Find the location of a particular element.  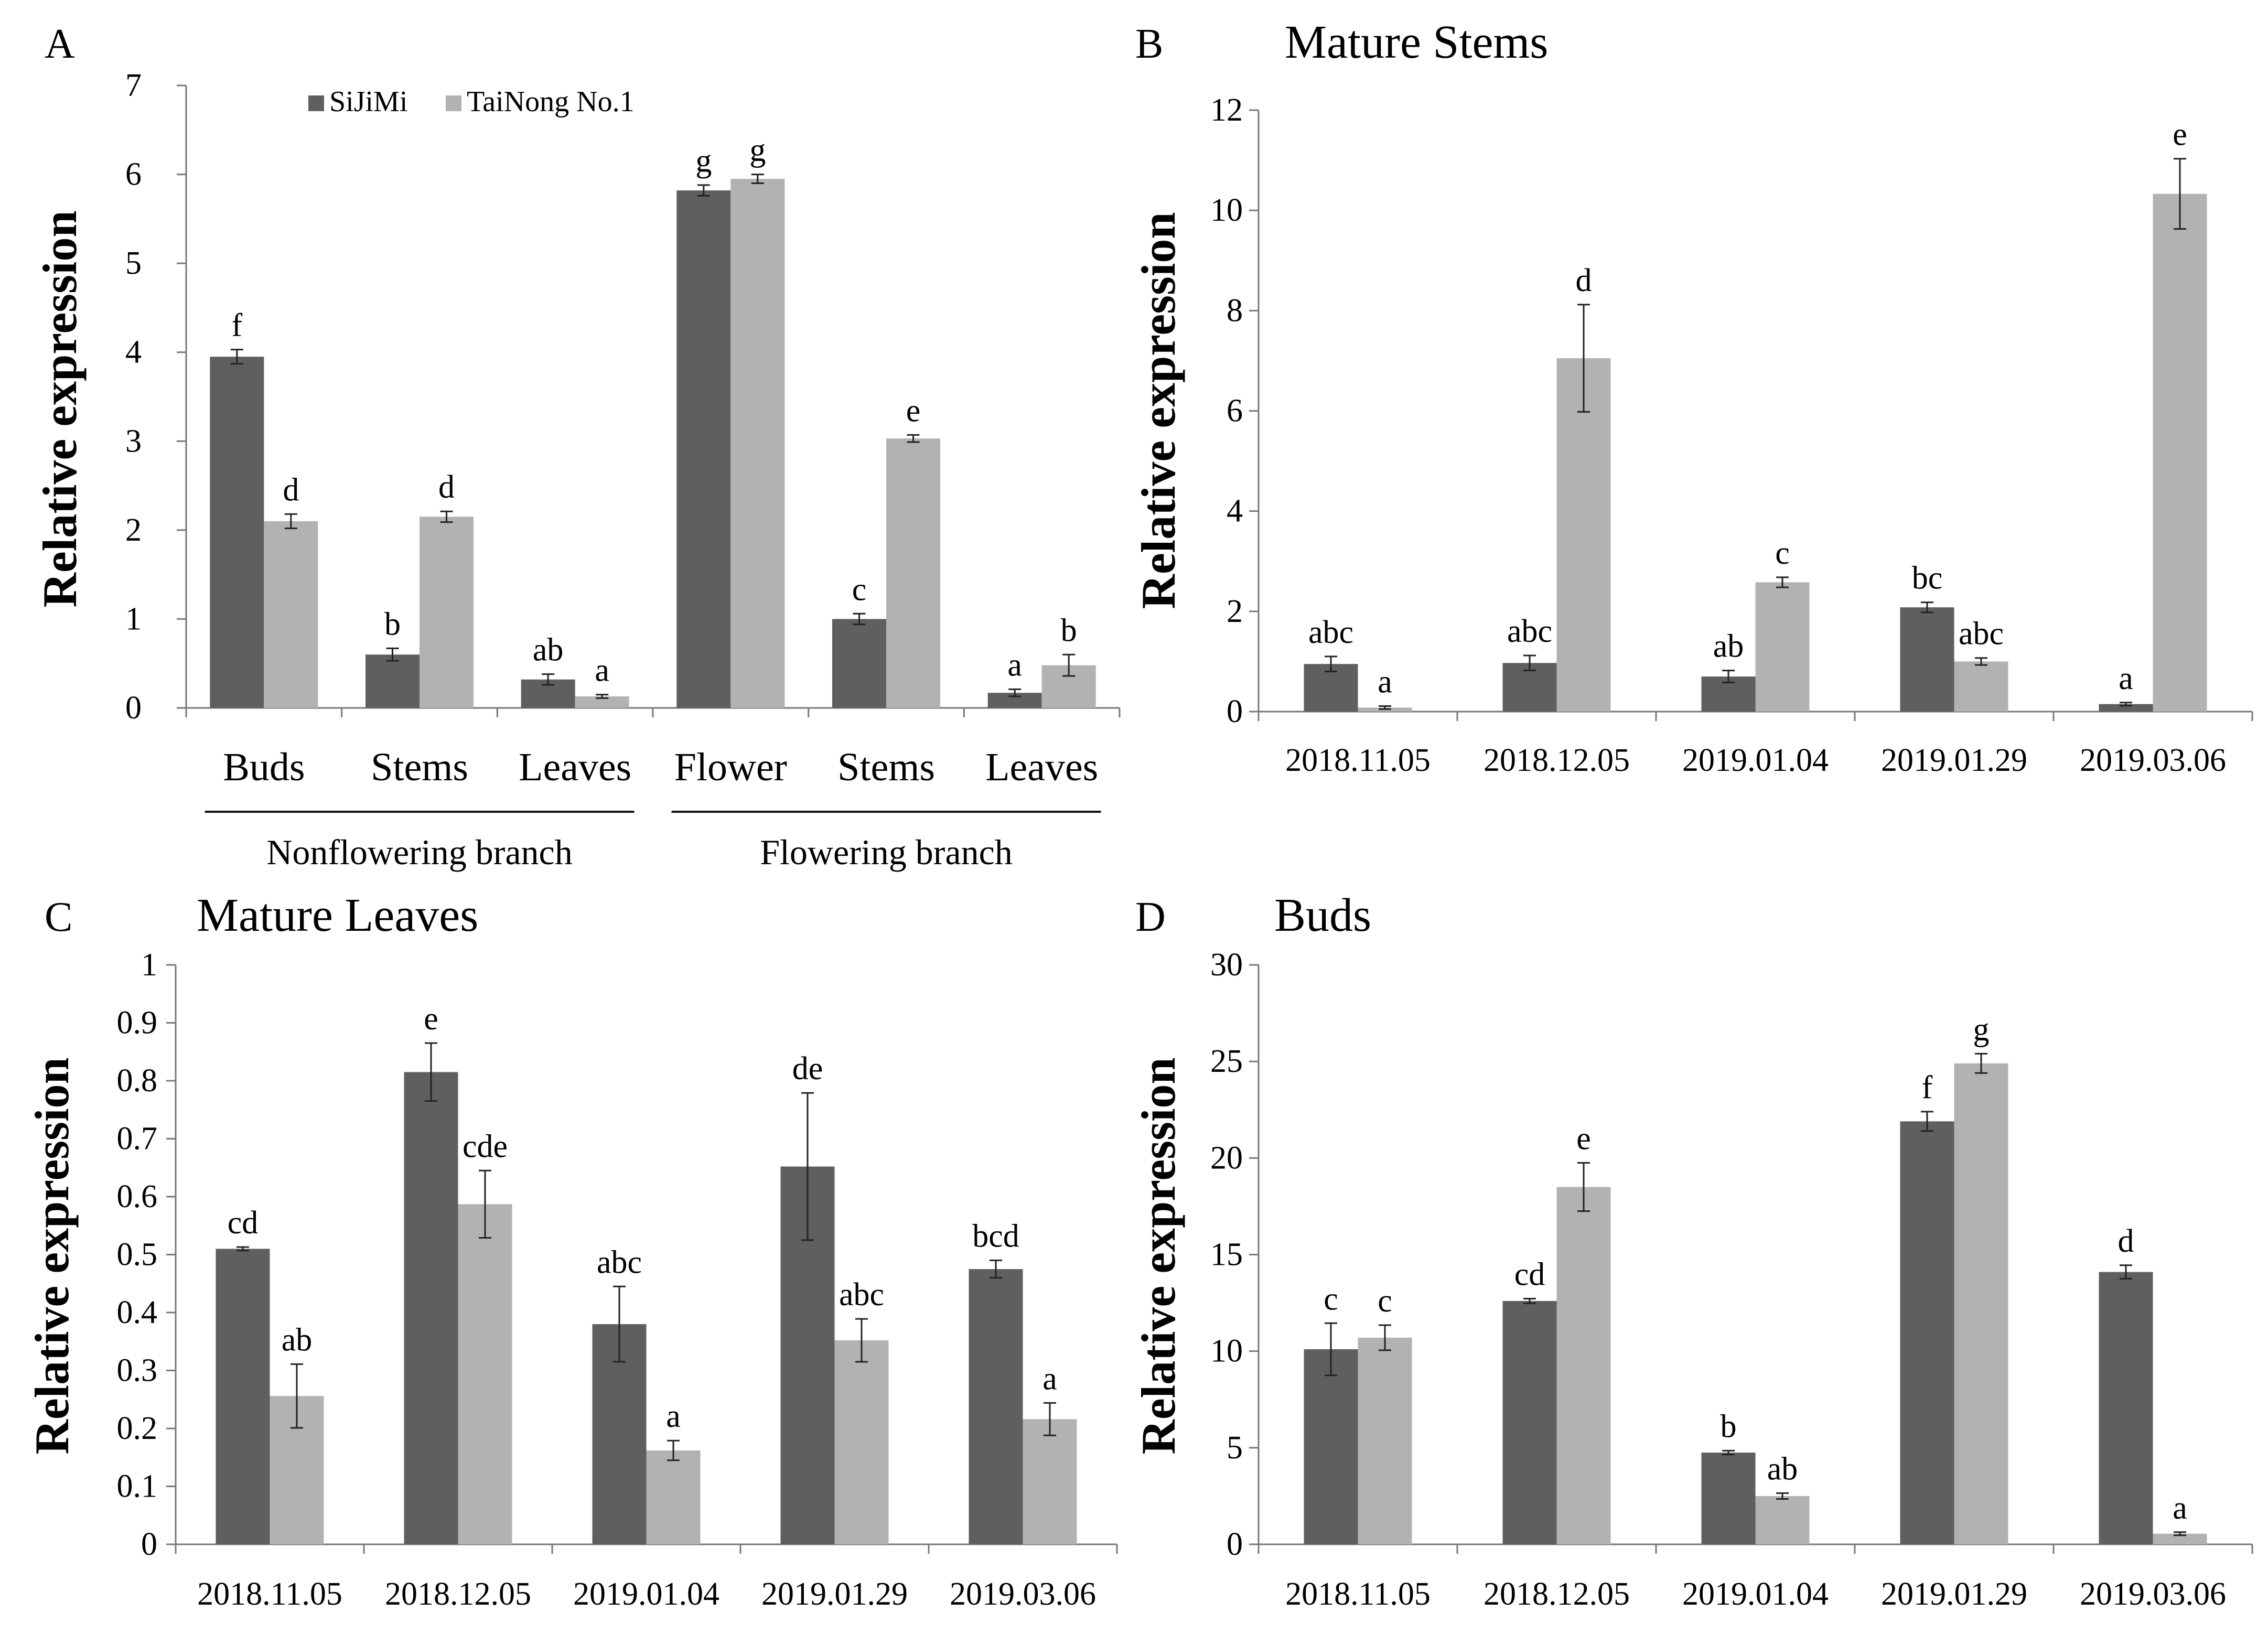

y-tick-label: 0.9 is located at coordinates (137, 1023).